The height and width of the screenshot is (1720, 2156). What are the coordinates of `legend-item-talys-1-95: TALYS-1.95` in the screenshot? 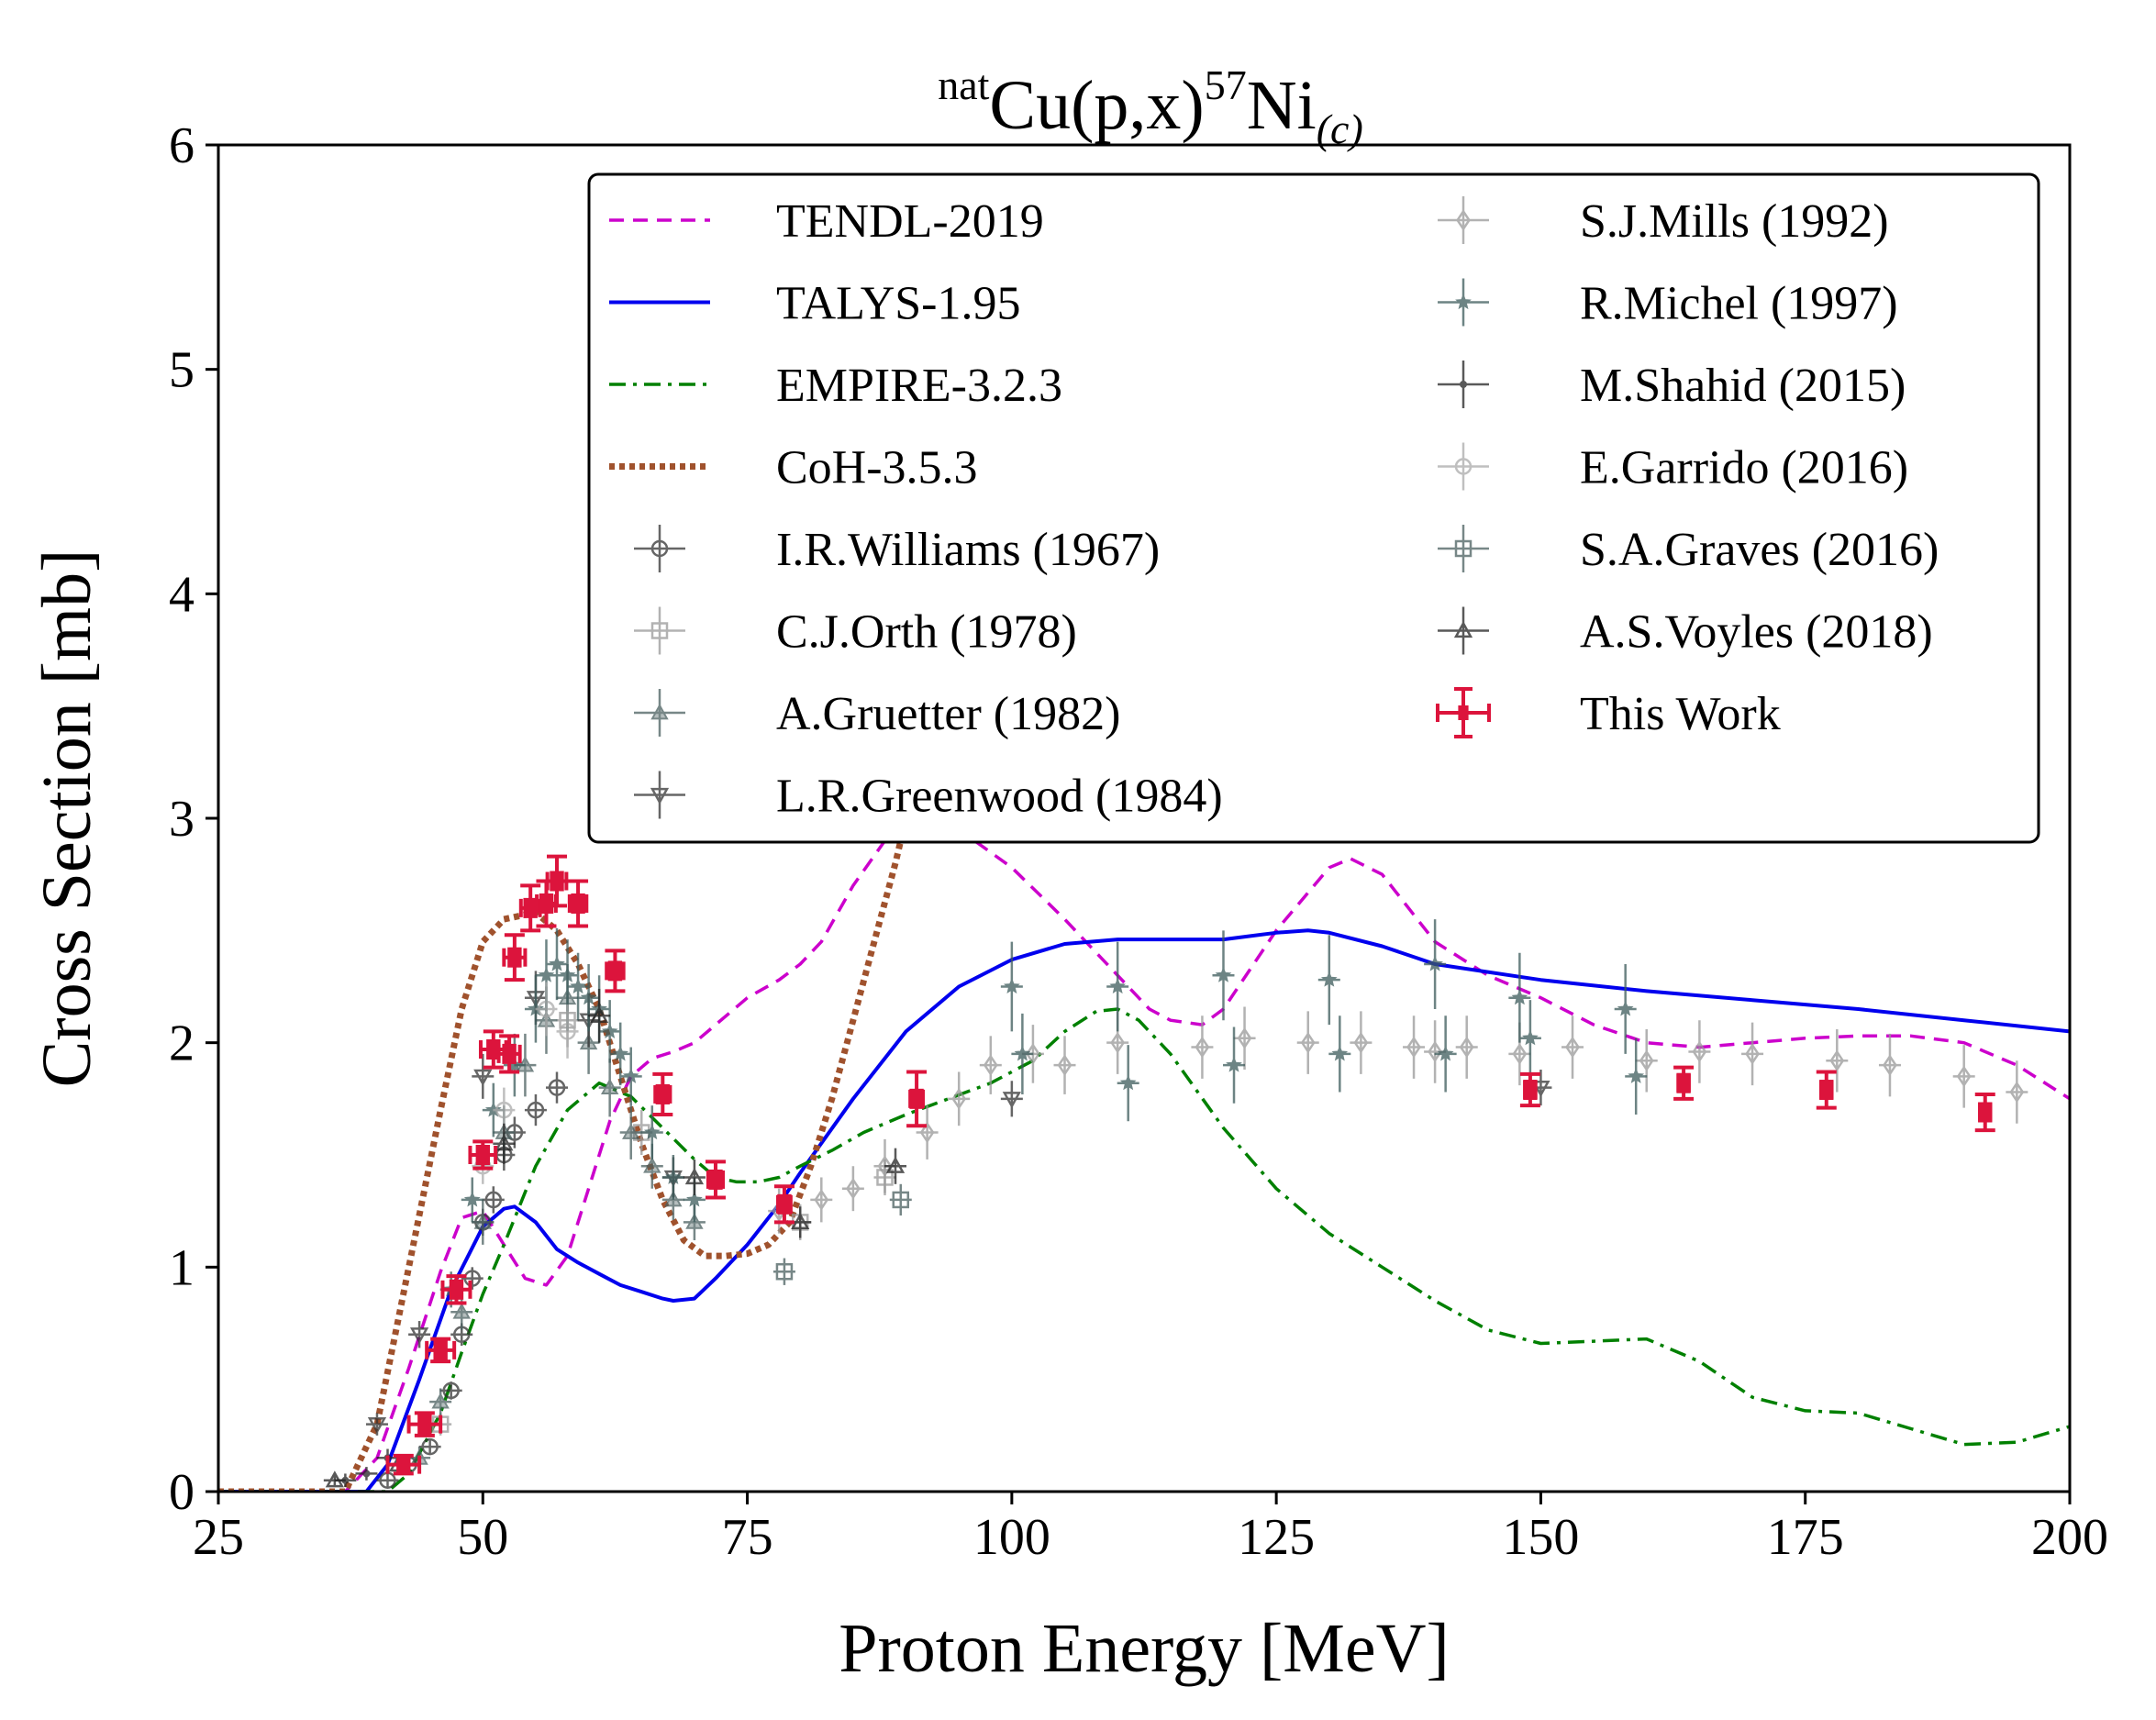 It's located at (815, 304).